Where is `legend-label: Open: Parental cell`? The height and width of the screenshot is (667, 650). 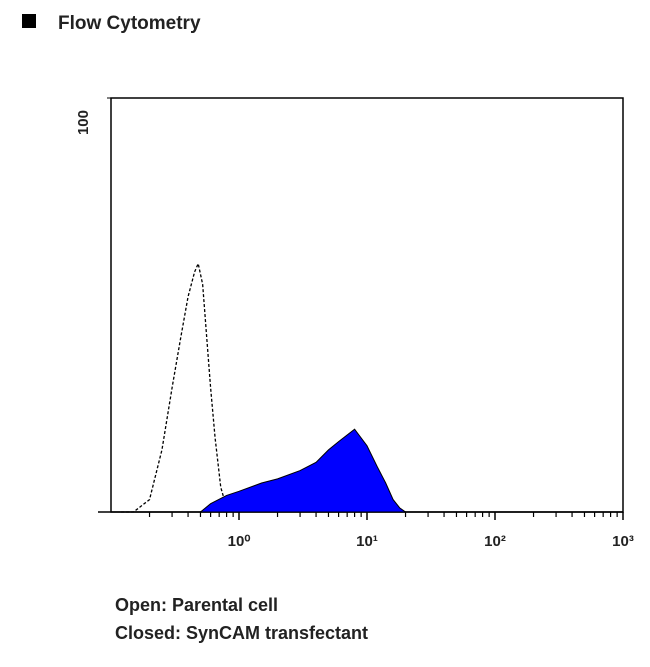
legend-label: Open: Parental cell is located at coordinates (196, 605).